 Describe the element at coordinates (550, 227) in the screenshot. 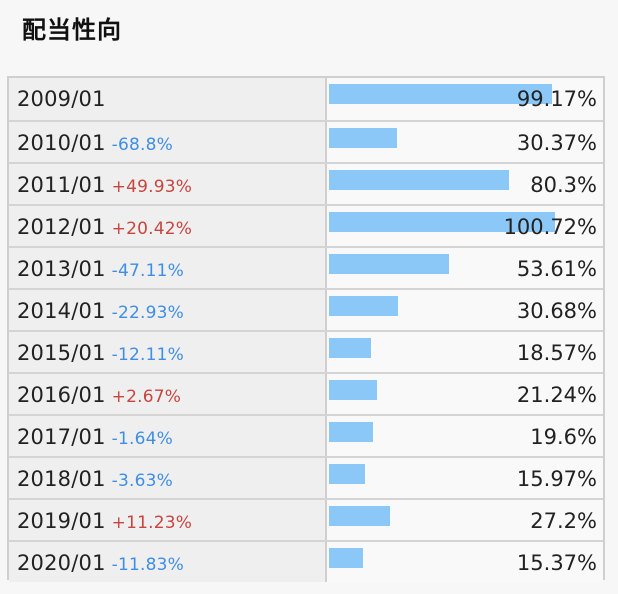

I see `value-label: 100.72%` at that location.